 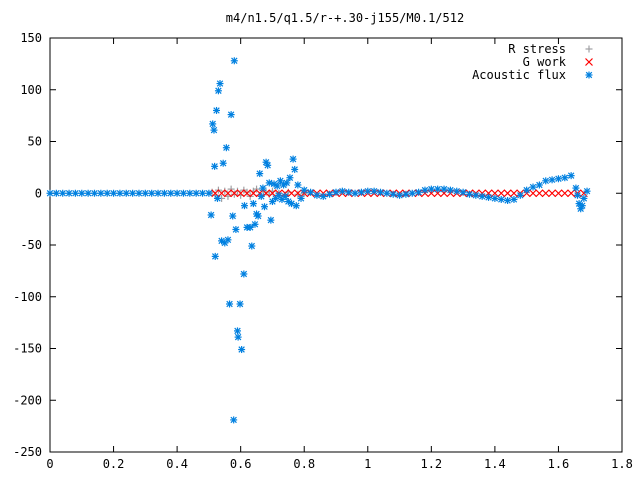 I want to click on y-tick-label: -150, so click(x=27, y=349).